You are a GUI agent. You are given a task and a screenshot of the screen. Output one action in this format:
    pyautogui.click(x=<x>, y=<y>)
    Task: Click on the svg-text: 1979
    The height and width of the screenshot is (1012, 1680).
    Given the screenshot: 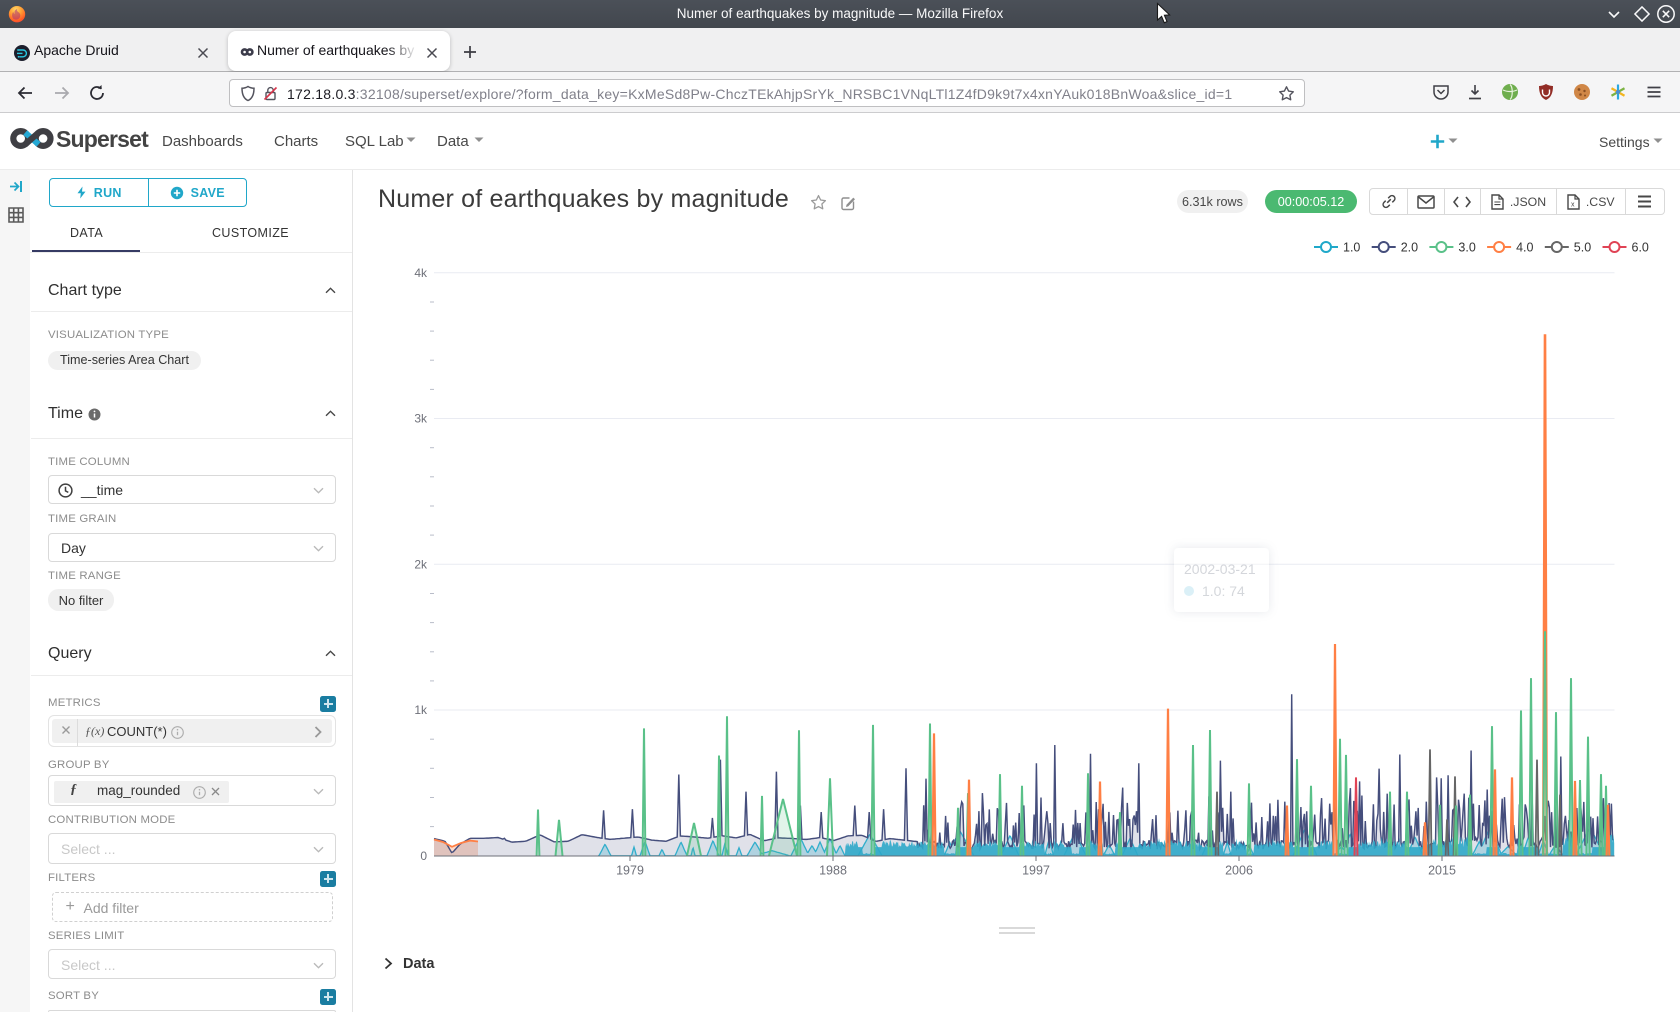 What is the action you would take?
    pyautogui.click(x=630, y=871)
    